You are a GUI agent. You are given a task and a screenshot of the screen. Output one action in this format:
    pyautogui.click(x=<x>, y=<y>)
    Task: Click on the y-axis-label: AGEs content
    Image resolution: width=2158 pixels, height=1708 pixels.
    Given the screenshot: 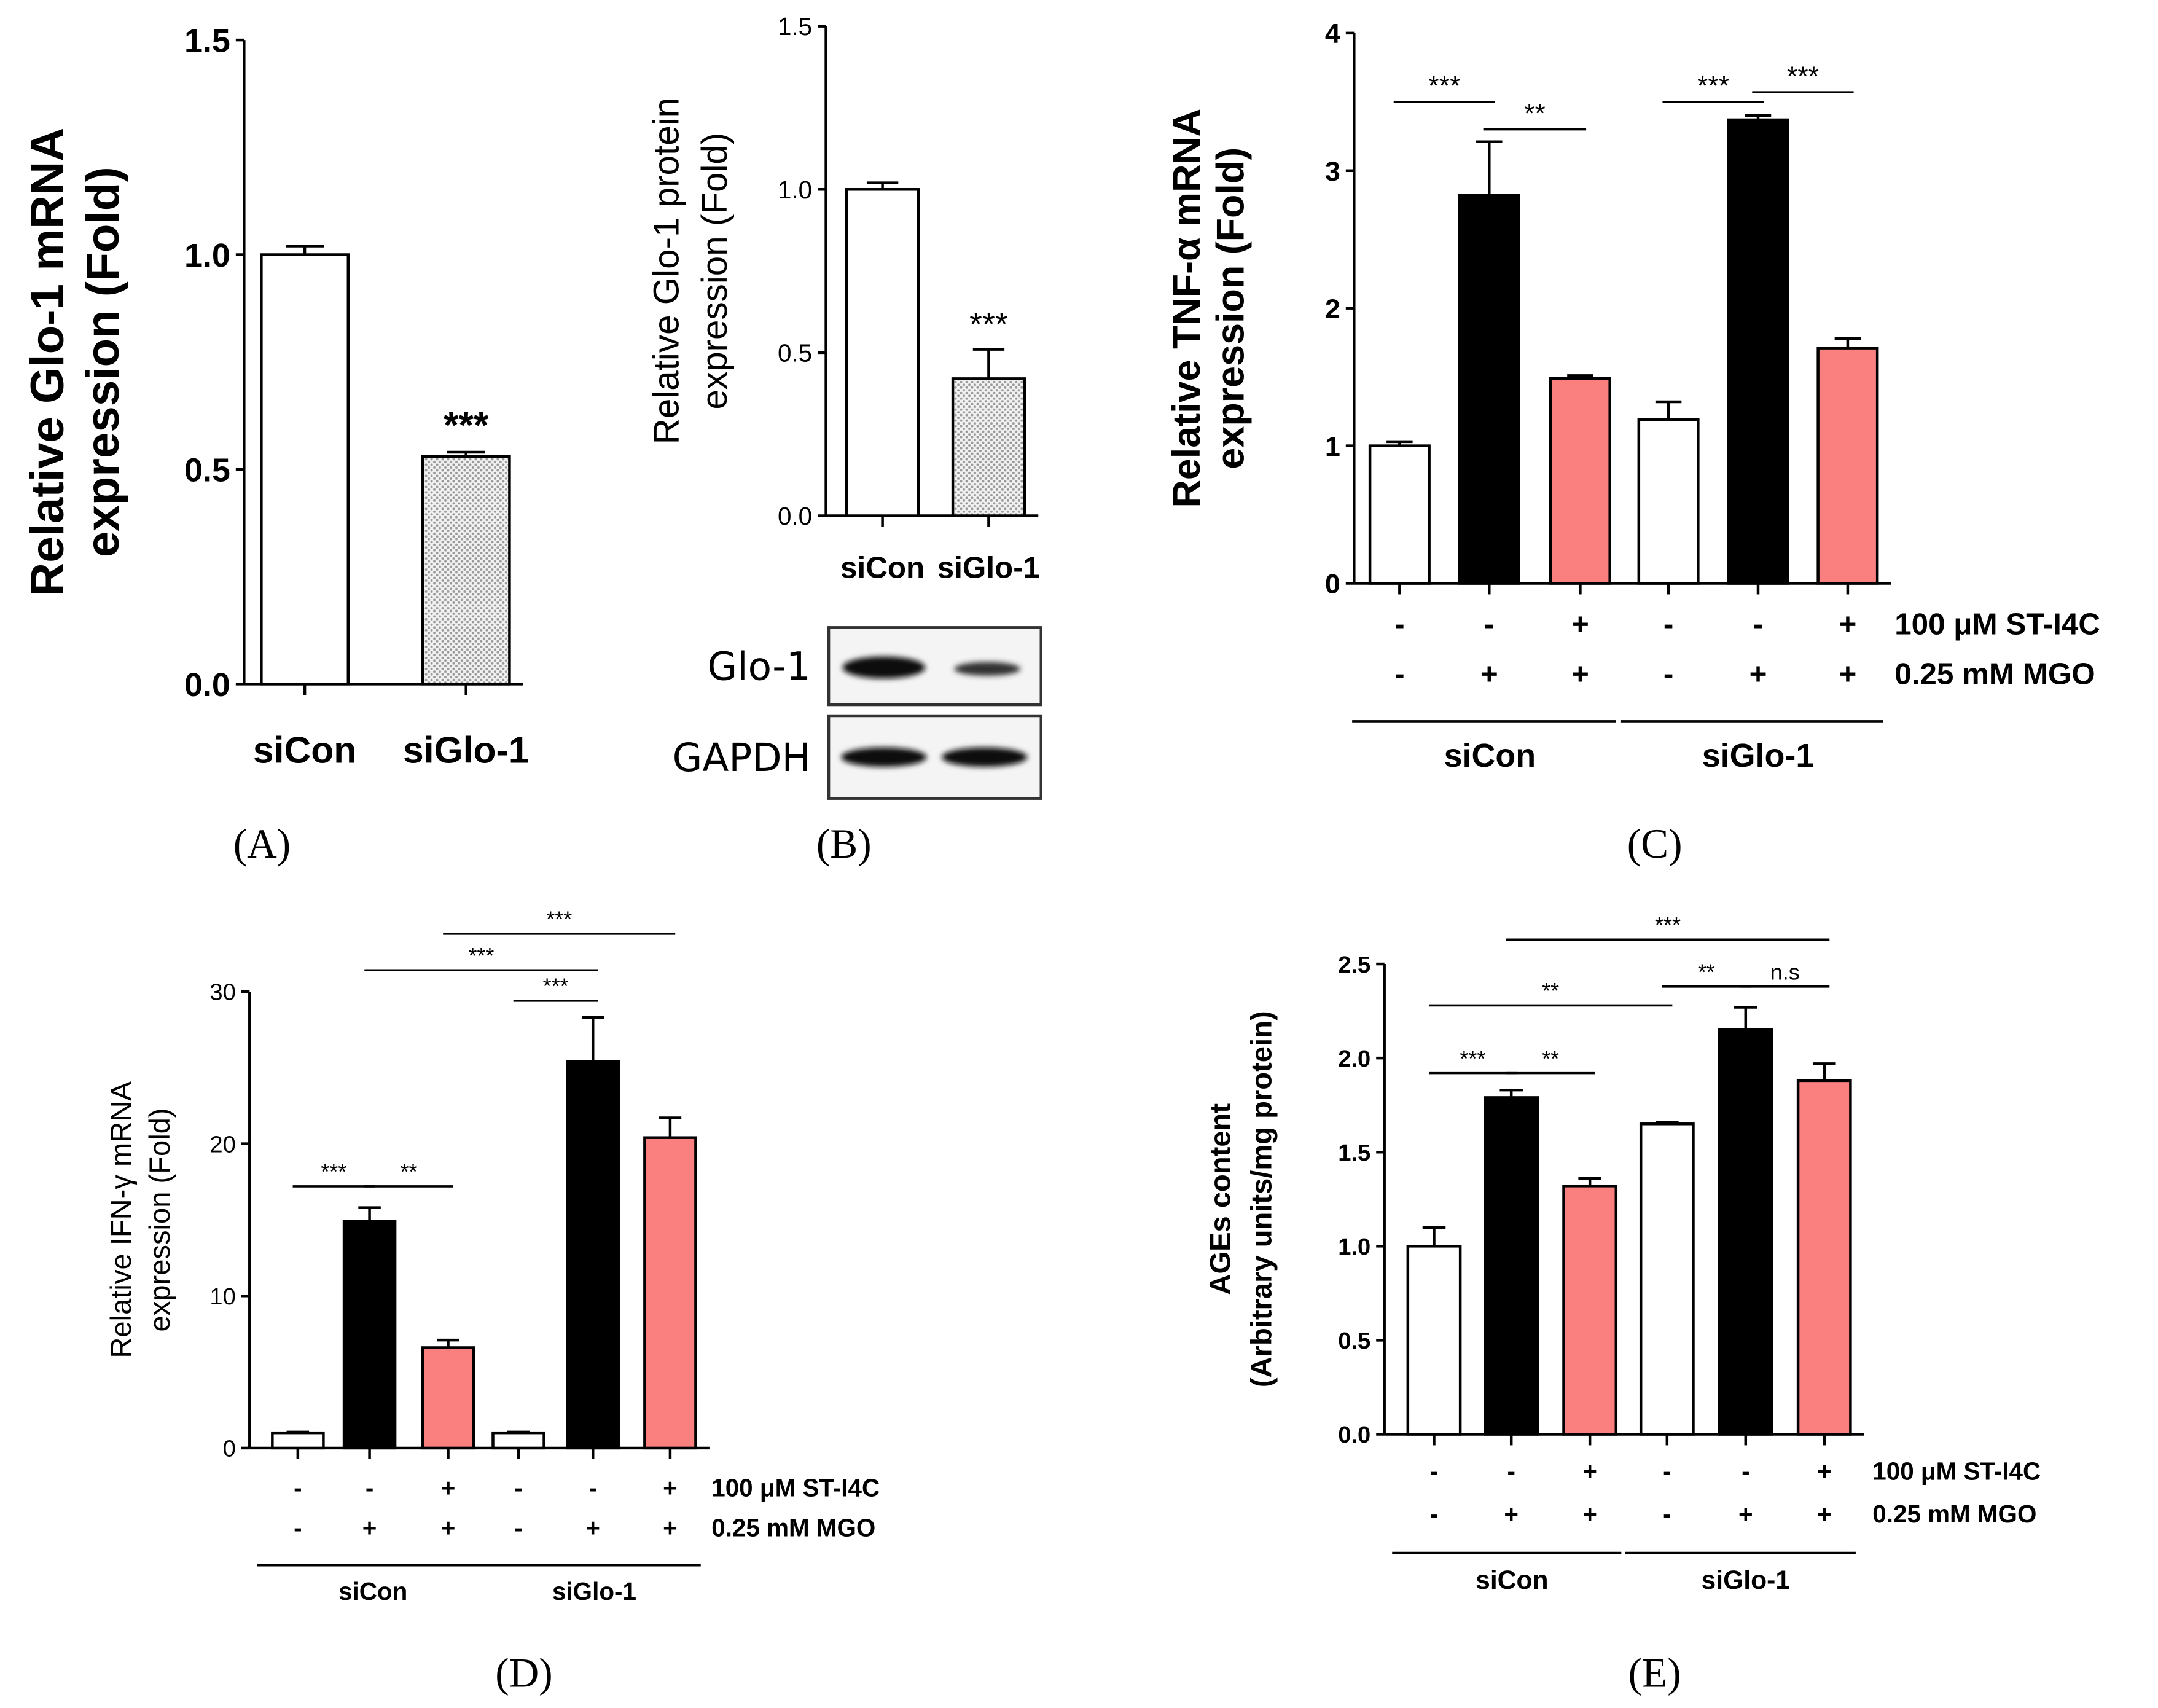 What is the action you would take?
    pyautogui.click(x=1219, y=1199)
    